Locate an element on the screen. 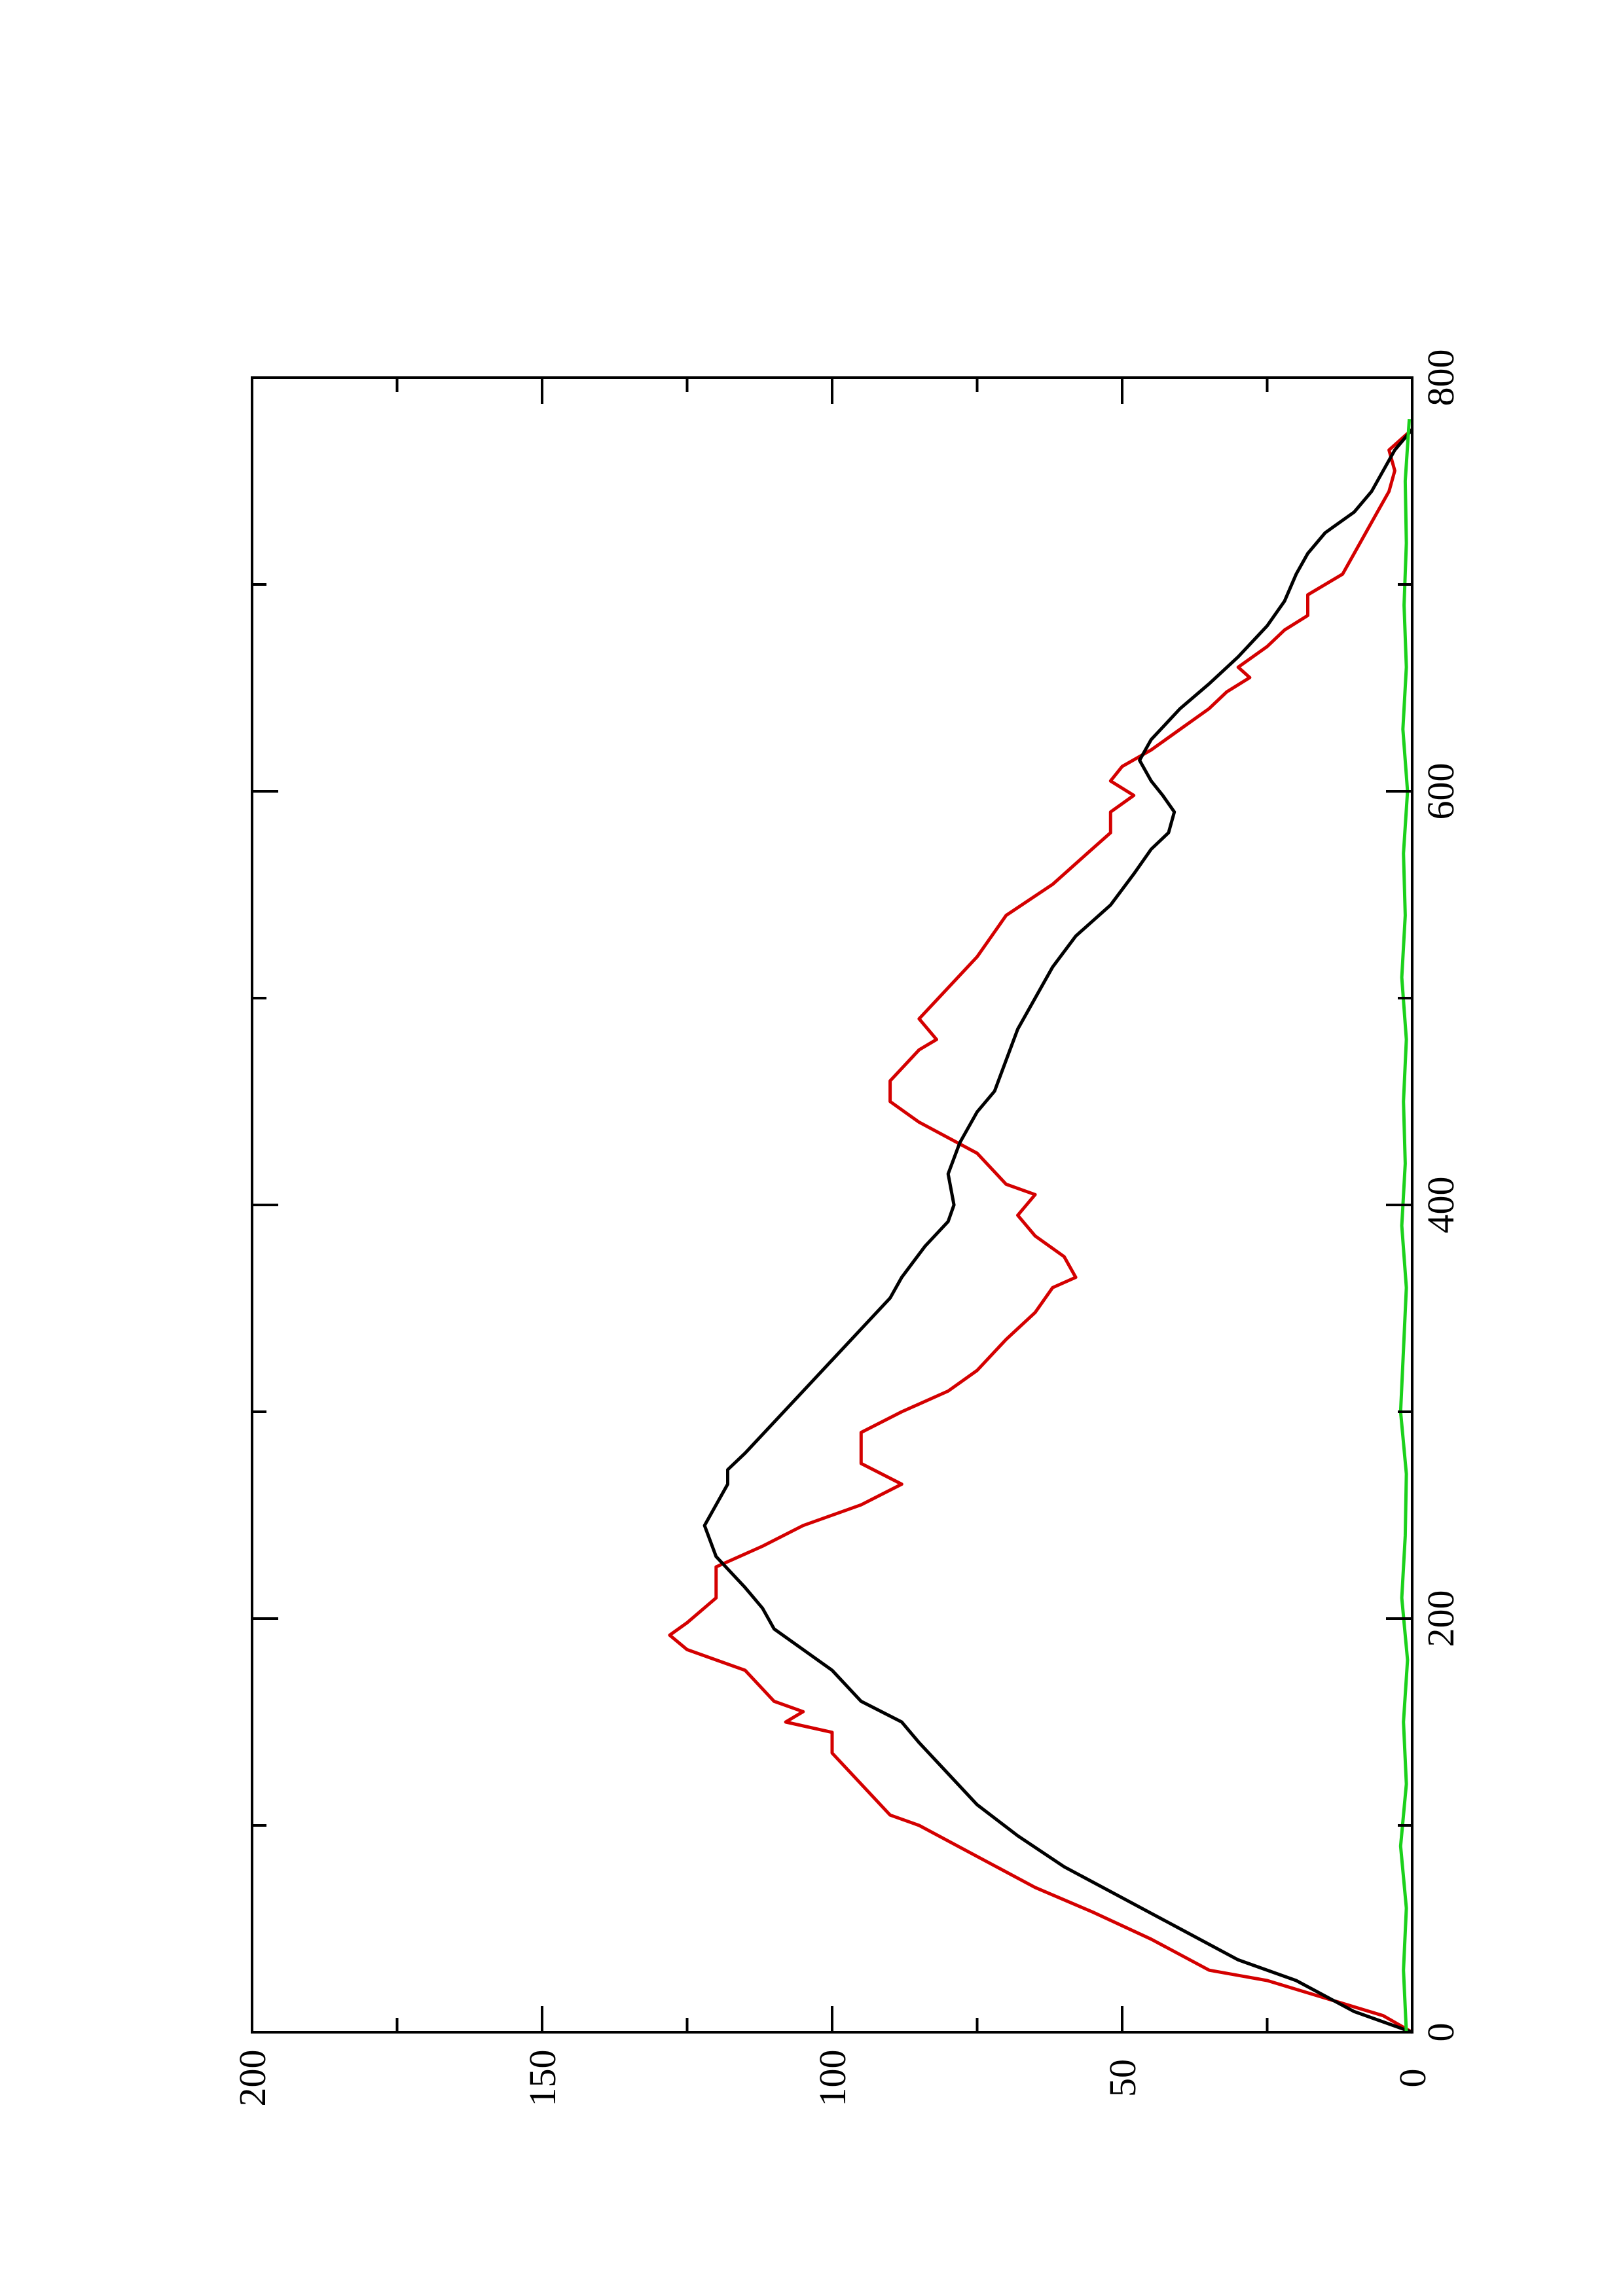 Image resolution: width=1623 pixels, height=2296 pixels. y-tick-label: 150 is located at coordinates (542, 2078).